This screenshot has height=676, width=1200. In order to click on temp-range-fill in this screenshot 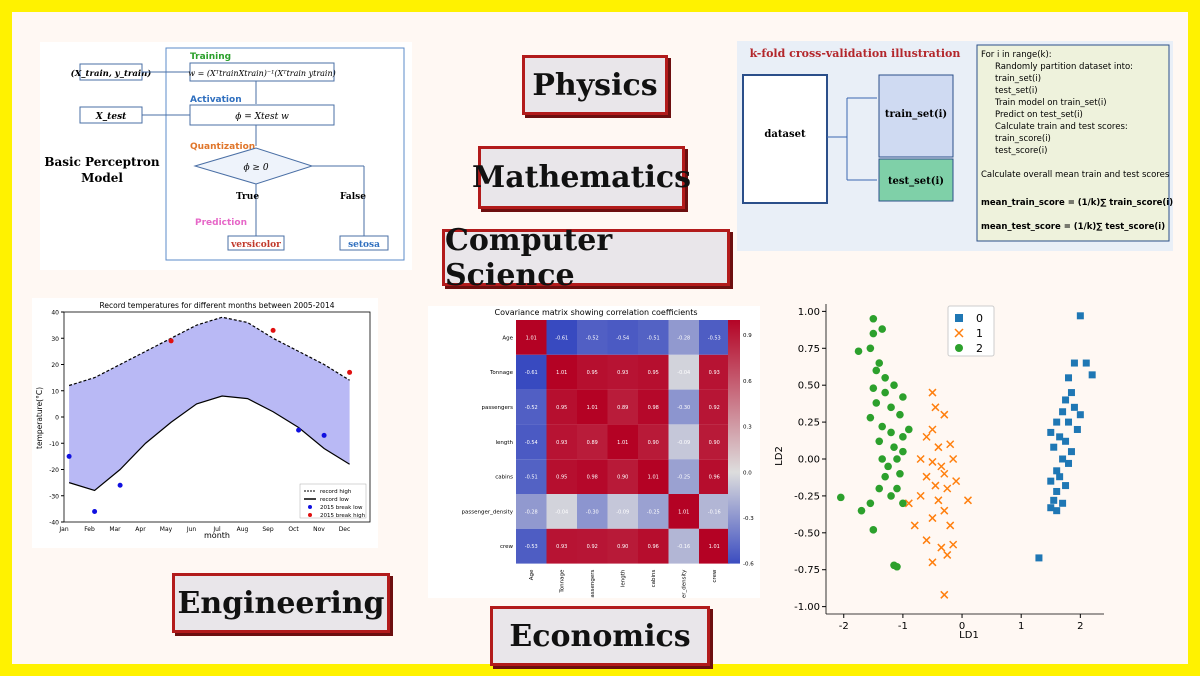, I will do `click(209, 404)`.